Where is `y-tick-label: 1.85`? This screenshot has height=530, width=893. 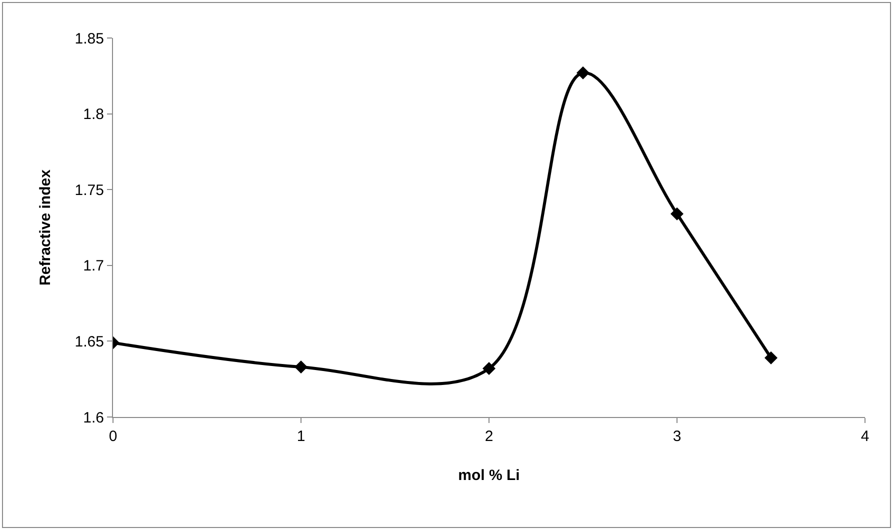 y-tick-label: 1.85 is located at coordinates (89, 39).